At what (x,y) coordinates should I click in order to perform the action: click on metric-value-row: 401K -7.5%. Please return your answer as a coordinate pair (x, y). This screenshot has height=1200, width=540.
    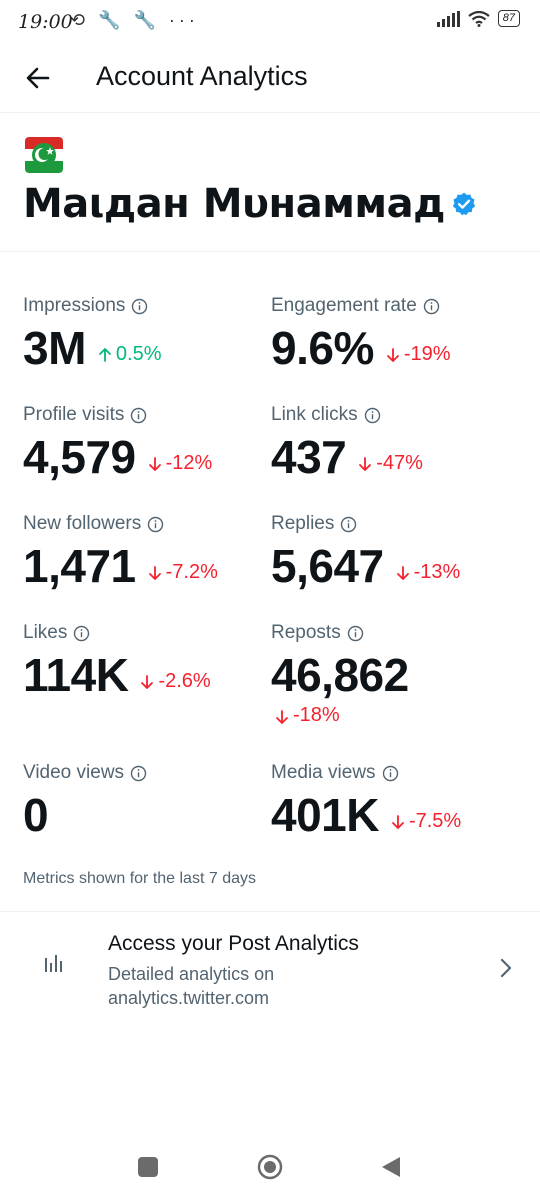
    Looking at the image, I should click on (396, 815).